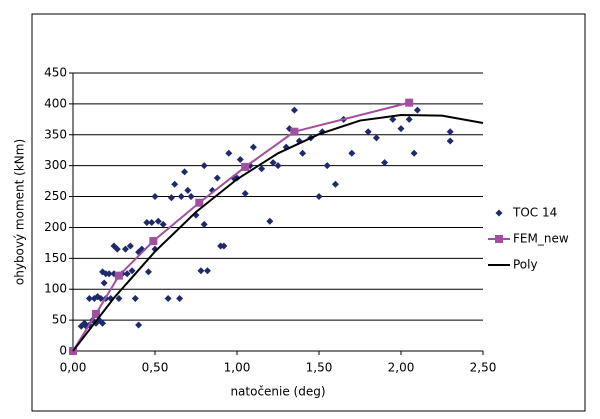  I want to click on y-tick-label: 350, so click(55, 134).